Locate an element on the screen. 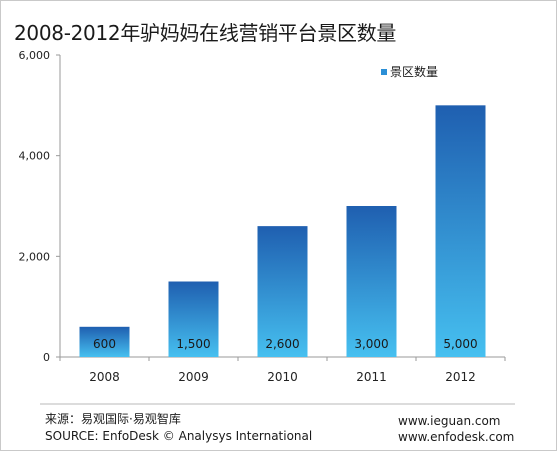  source-cn: 来源：易观国际·易观智库 is located at coordinates (113, 419).